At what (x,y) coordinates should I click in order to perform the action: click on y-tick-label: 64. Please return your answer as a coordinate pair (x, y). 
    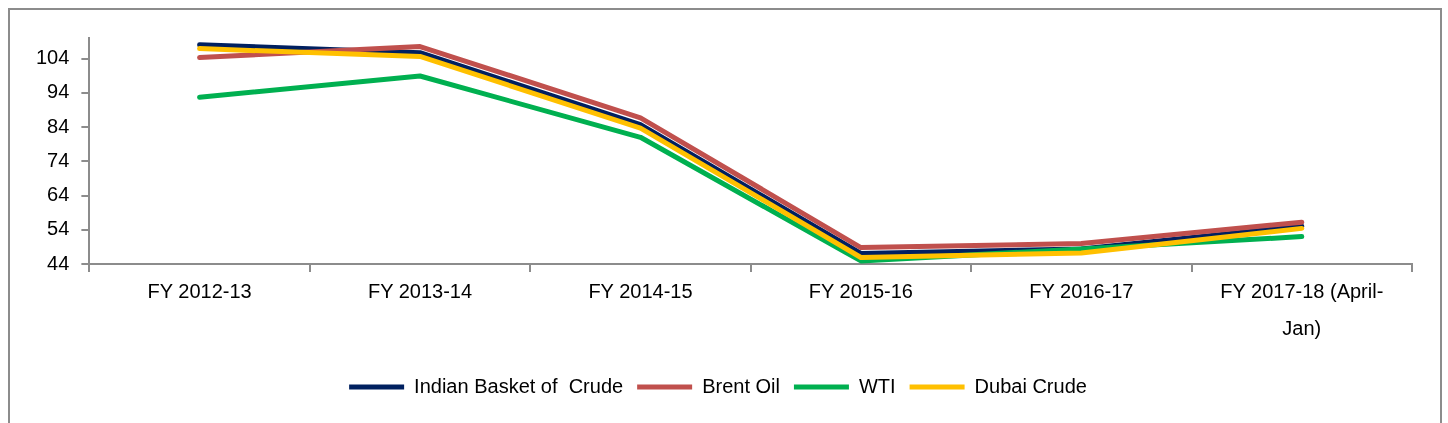
    Looking at the image, I should click on (58, 194).